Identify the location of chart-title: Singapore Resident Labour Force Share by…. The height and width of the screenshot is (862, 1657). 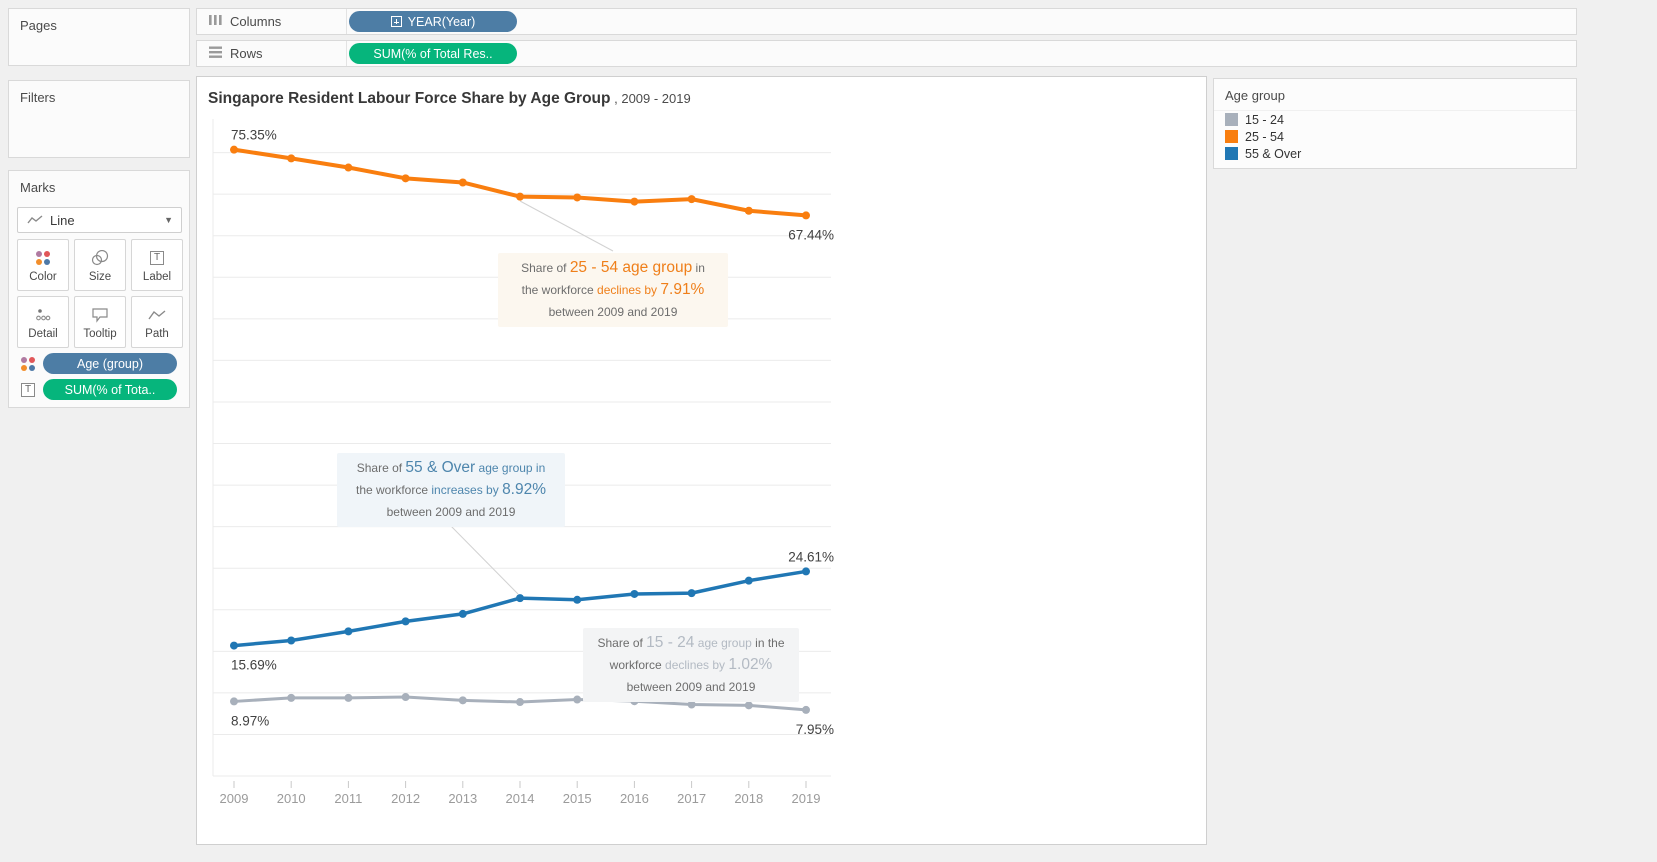
(449, 99).